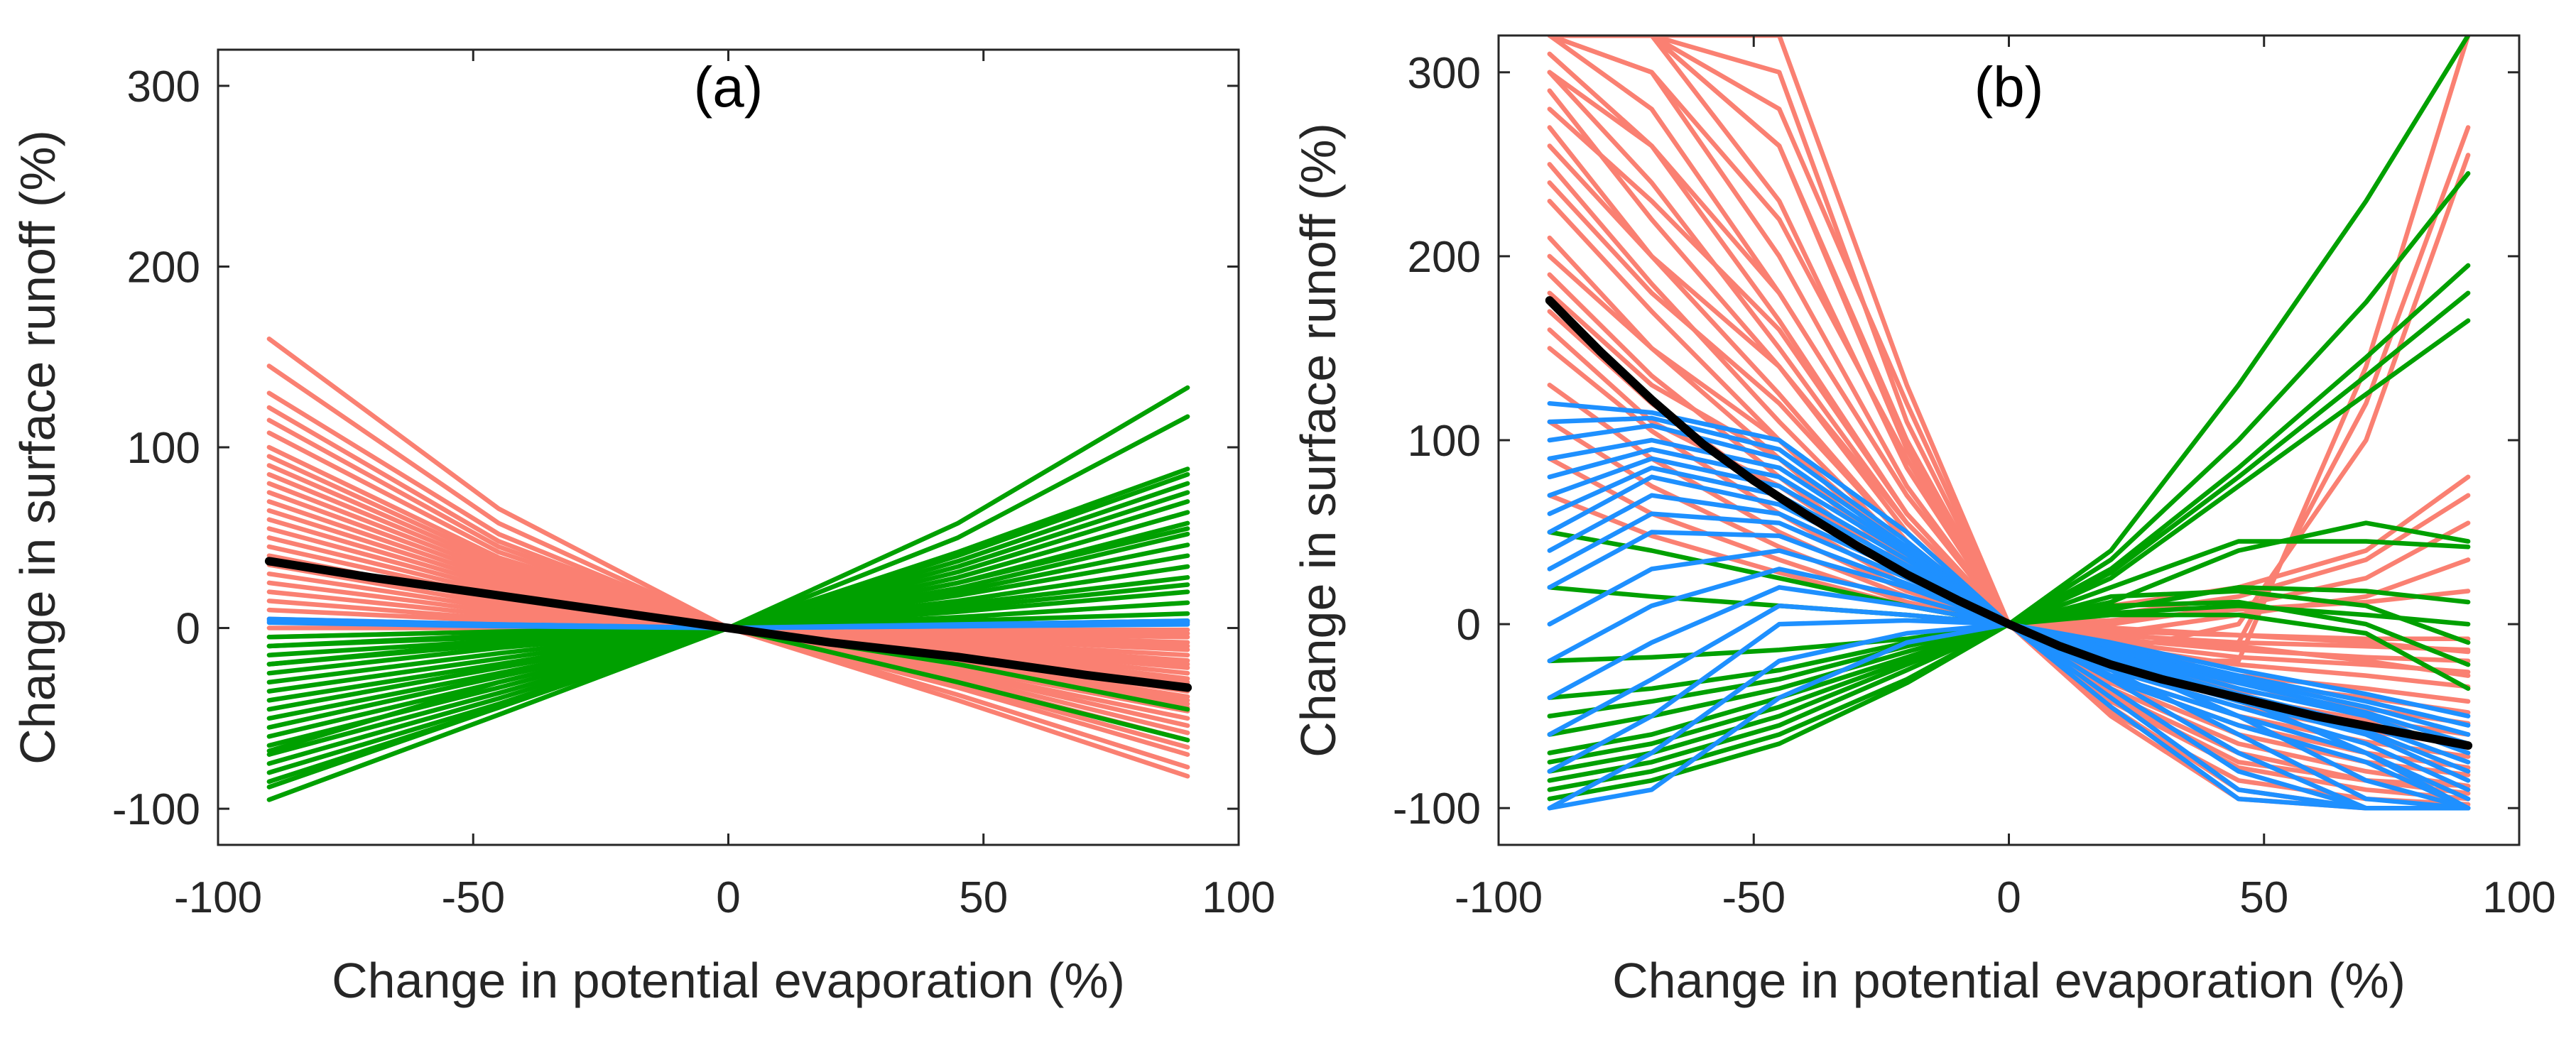  What do you see at coordinates (728, 624) in the screenshot?
I see `mean-line` at bounding box center [728, 624].